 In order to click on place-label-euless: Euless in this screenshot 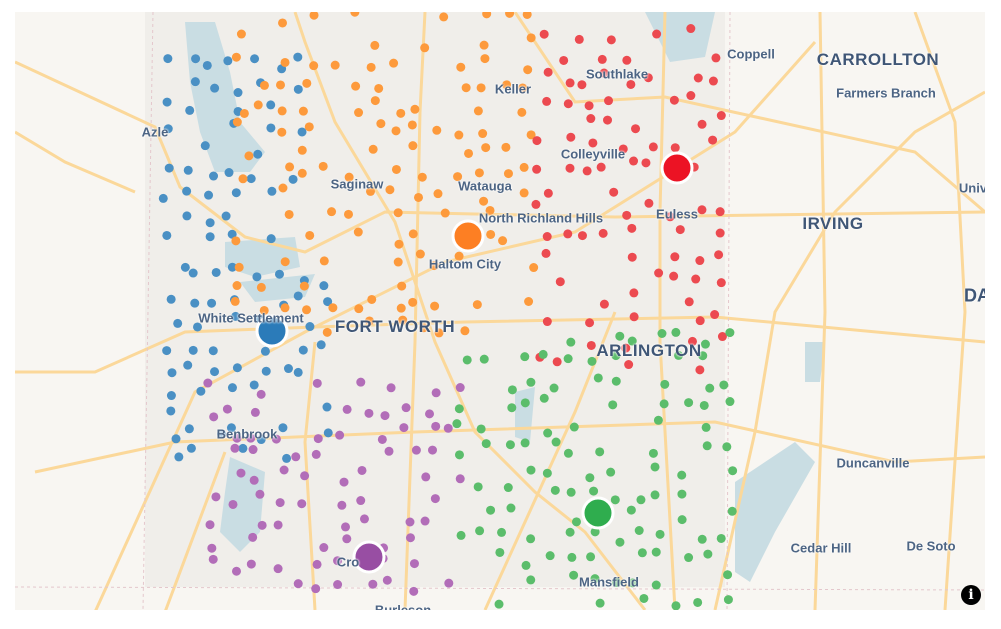, I will do `click(677, 214)`.